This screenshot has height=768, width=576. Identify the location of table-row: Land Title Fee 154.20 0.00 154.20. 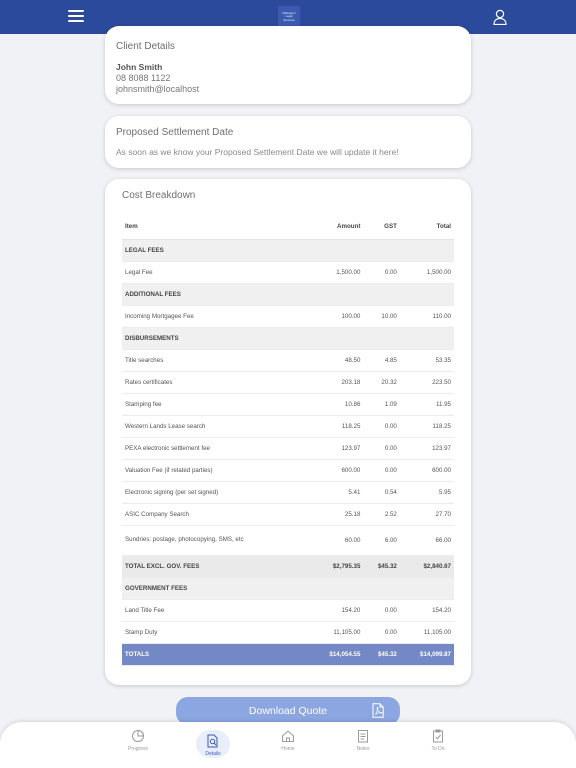
(288, 610).